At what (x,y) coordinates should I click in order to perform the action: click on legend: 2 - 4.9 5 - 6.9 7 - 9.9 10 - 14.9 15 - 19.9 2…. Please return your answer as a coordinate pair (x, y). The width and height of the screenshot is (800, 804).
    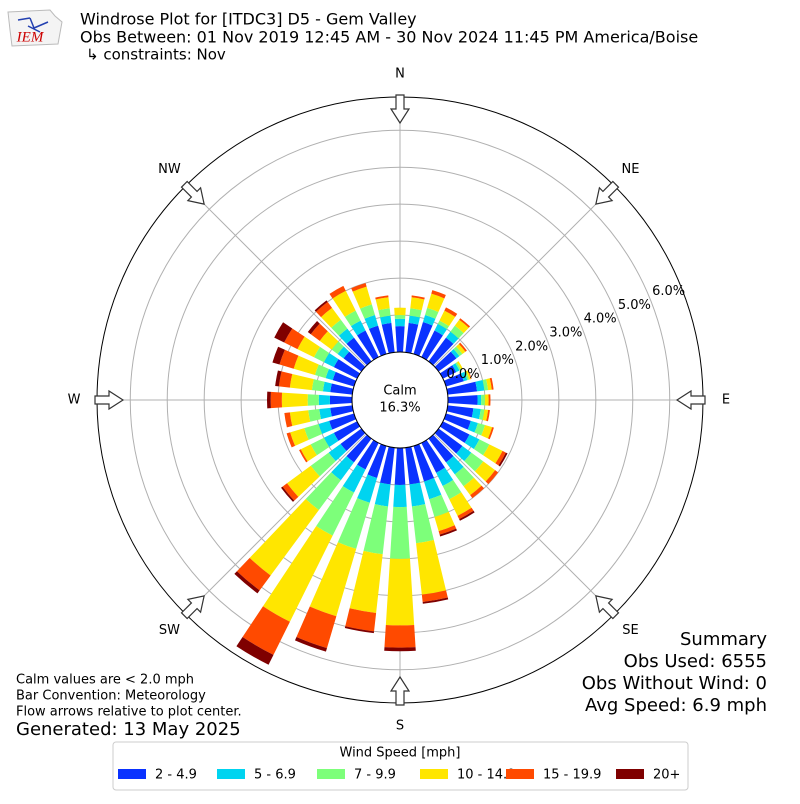
    Looking at the image, I should click on (399, 775).